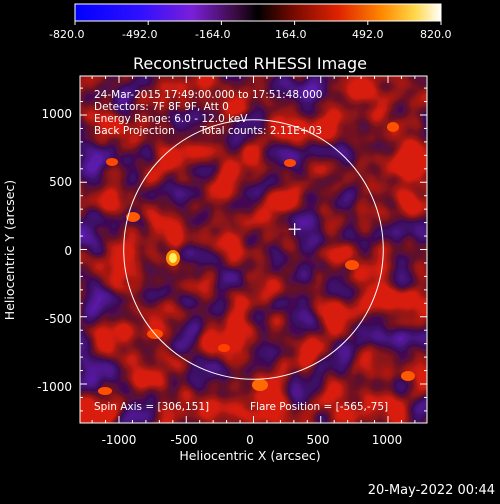 This screenshot has height=504, width=500. I want to click on timestamp: 20-May-2022 00:44, so click(431, 490).